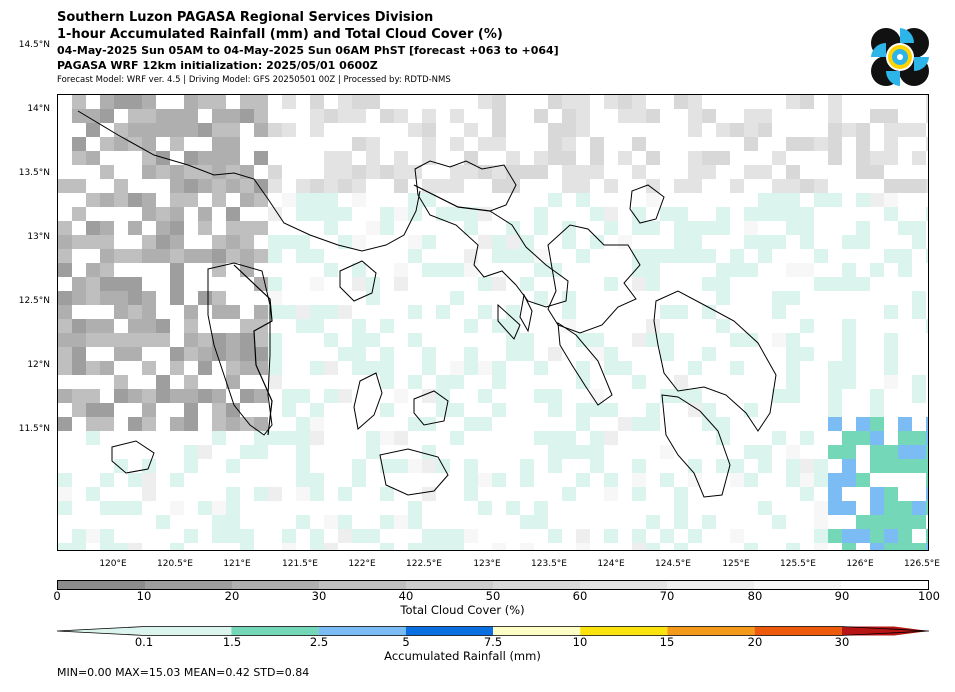 This screenshot has width=955, height=692. What do you see at coordinates (362, 310) in the screenshot?
I see `boundaries` at bounding box center [362, 310].